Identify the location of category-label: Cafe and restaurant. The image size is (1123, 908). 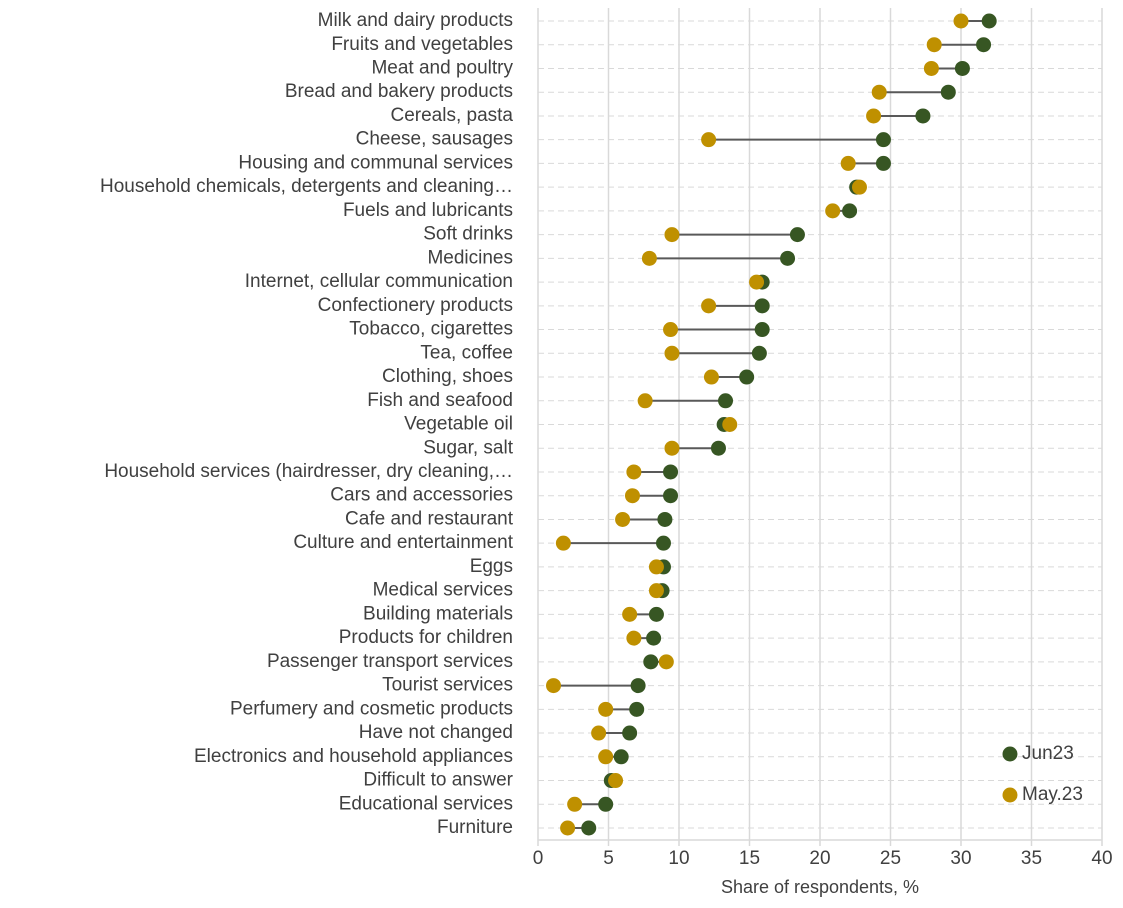
(429, 518).